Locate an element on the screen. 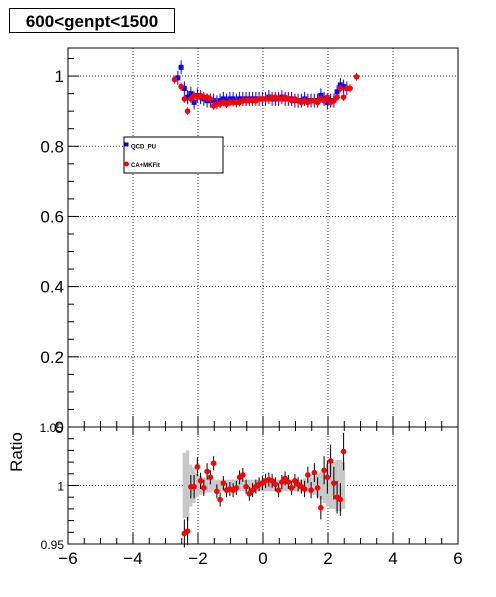 The image size is (496, 597). upper-ytick-label: 0.4 is located at coordinates (52, 287).